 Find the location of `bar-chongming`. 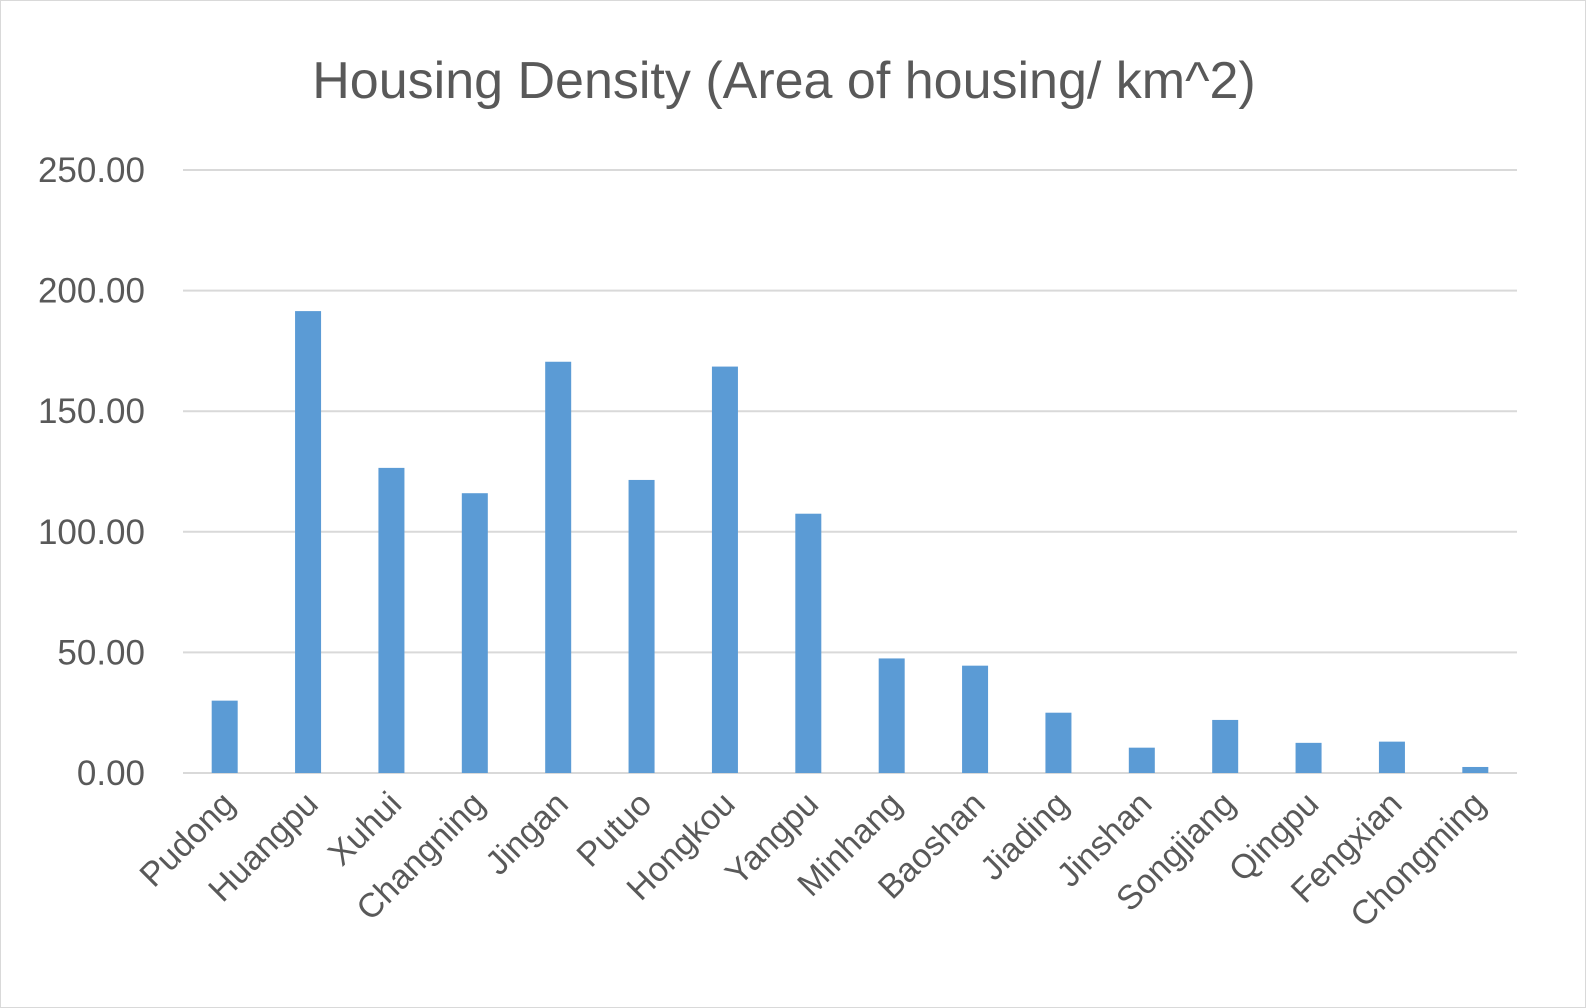

bar-chongming is located at coordinates (1475, 769).